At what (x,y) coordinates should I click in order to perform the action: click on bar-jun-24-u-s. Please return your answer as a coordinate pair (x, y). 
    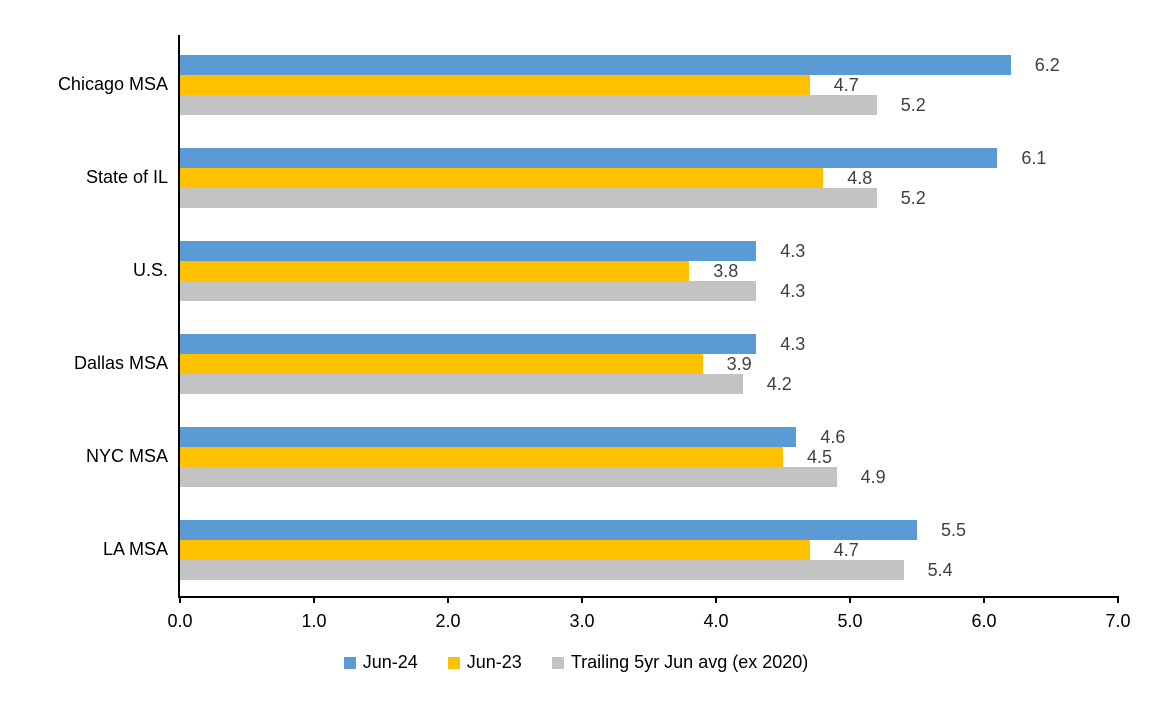
    Looking at the image, I should click on (468, 250).